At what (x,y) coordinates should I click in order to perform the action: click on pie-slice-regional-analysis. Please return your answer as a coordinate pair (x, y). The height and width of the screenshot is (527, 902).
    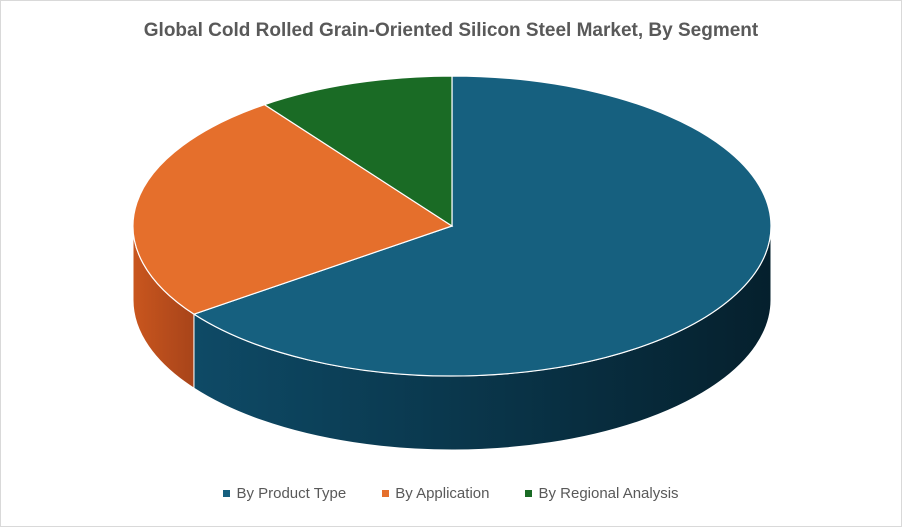
    Looking at the image, I should click on (358, 151).